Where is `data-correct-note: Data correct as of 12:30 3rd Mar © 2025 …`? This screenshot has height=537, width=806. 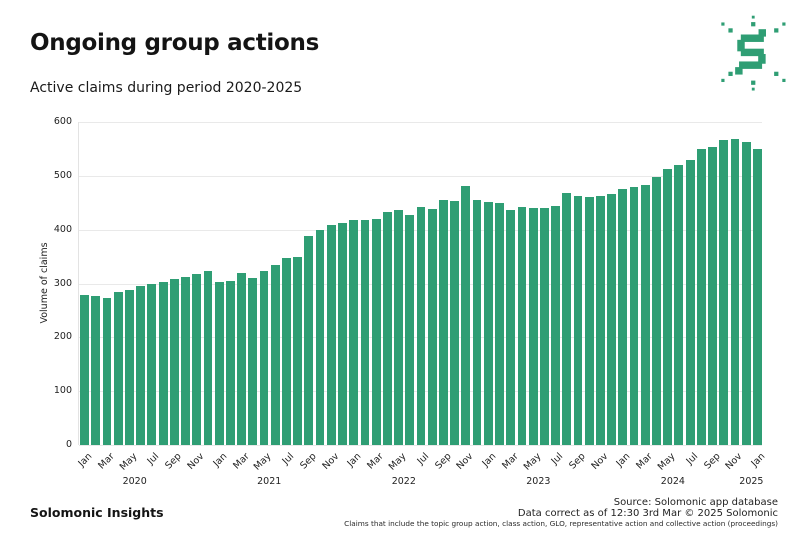
data-correct-note: Data correct as of 12:30 3rd Mar © 2025 … is located at coordinates (647, 513).